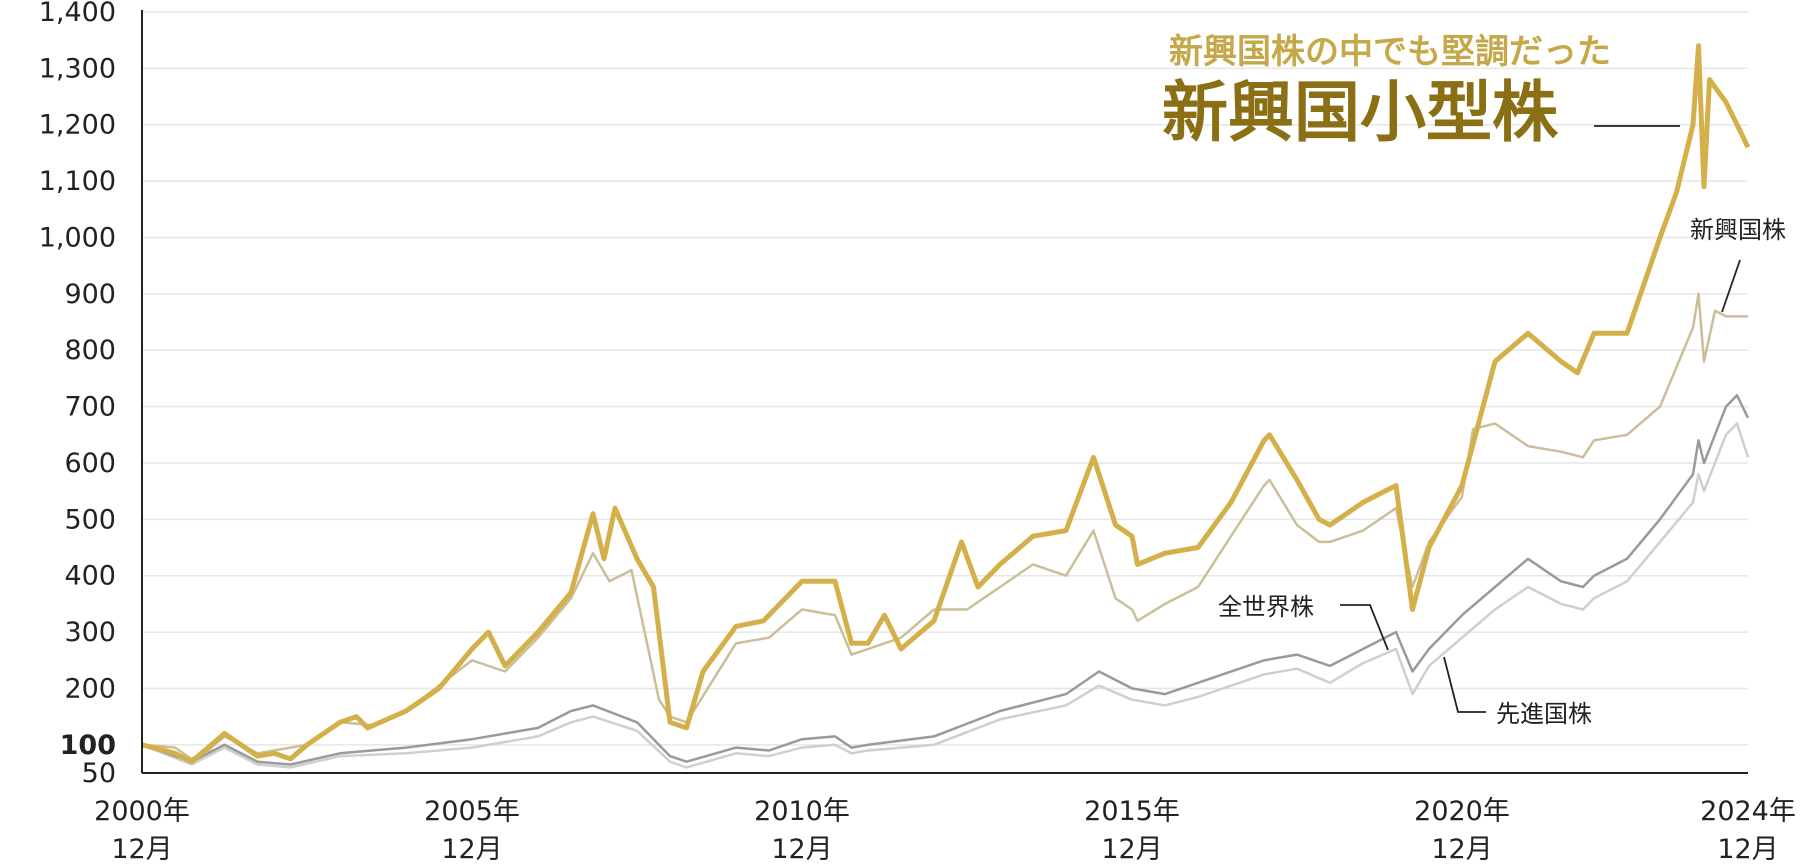 The height and width of the screenshot is (868, 1816). What do you see at coordinates (90, 688) in the screenshot?
I see `y-tick-label: 200` at bounding box center [90, 688].